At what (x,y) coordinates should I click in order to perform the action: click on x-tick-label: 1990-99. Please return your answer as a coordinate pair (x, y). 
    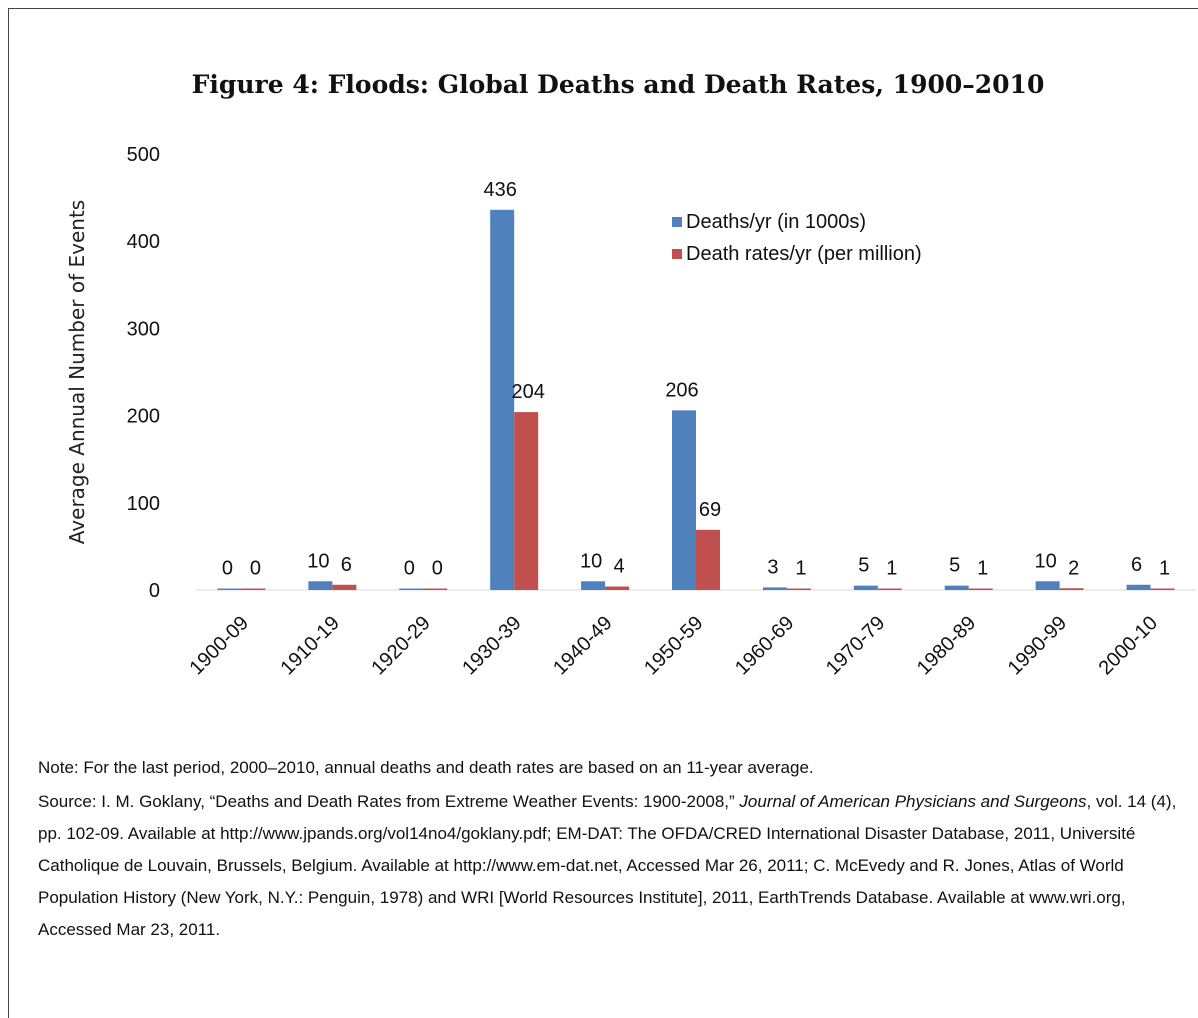
    Looking at the image, I should click on (1037, 645).